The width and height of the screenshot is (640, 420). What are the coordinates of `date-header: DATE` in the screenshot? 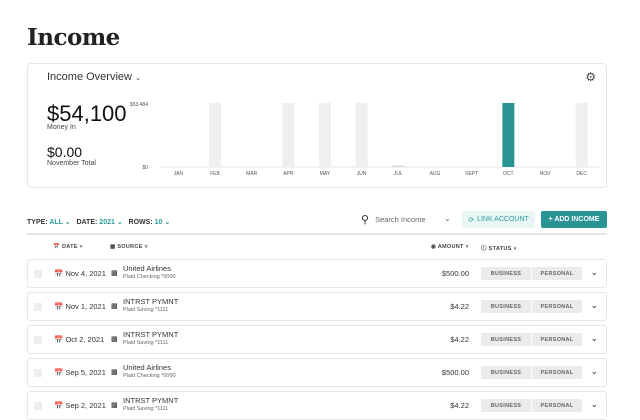 It's located at (69, 247).